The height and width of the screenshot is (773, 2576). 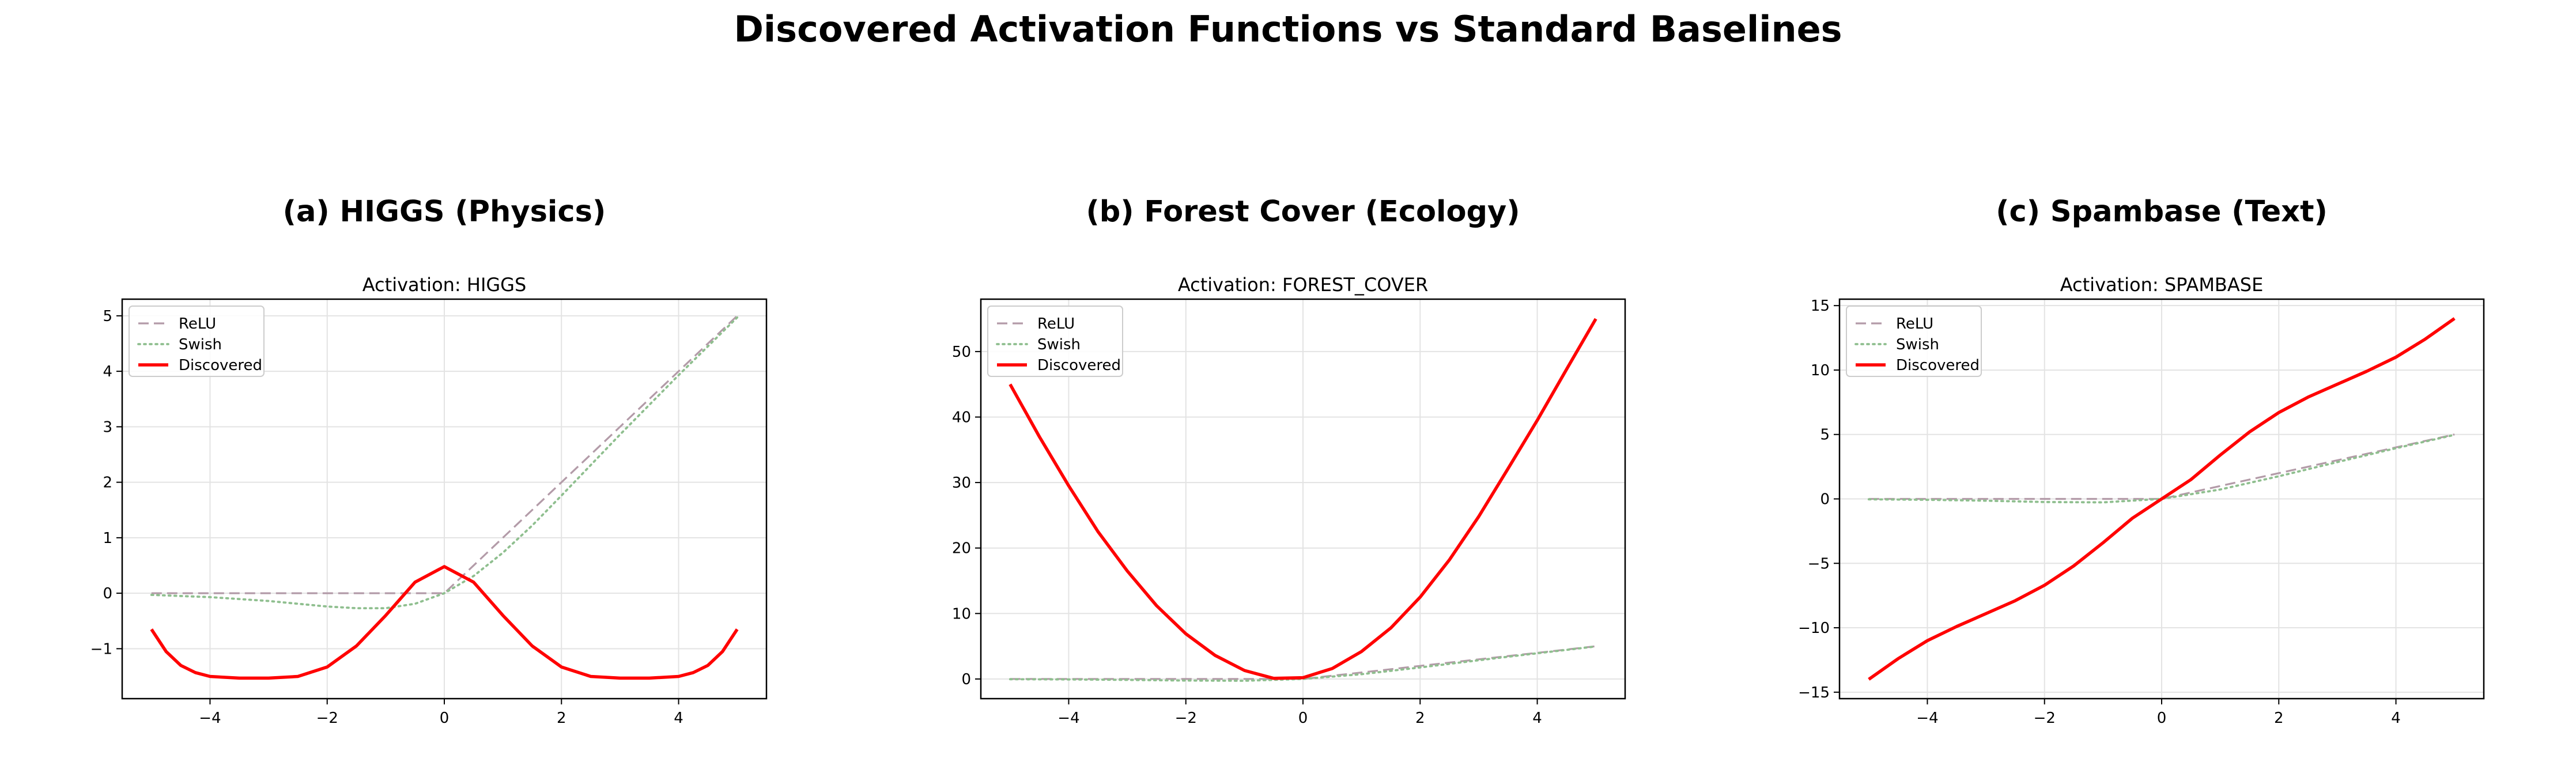 I want to click on y-tick-label: −10, so click(x=1814, y=628).